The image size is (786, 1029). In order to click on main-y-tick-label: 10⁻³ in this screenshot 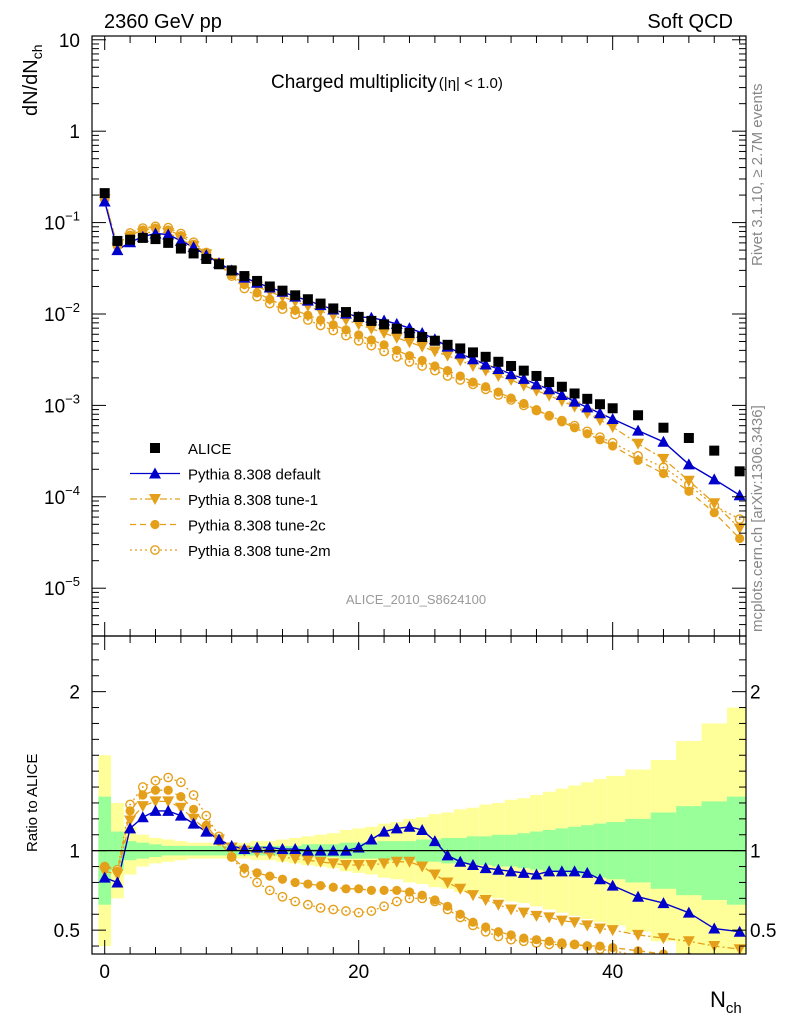, I will do `click(62, 404)`.